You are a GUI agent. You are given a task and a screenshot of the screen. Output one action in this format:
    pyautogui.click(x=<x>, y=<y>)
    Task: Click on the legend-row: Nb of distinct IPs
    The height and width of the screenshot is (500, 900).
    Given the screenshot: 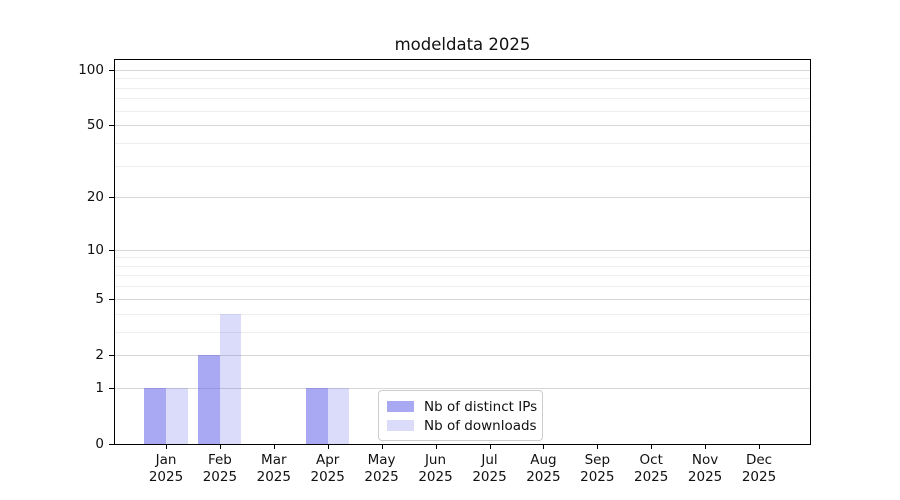 What is the action you would take?
    pyautogui.click(x=460, y=406)
    